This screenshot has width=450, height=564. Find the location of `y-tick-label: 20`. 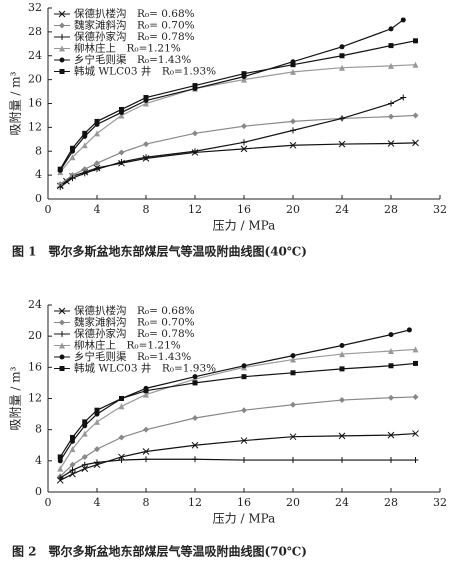

y-tick-label: 20 is located at coordinates (35, 335).